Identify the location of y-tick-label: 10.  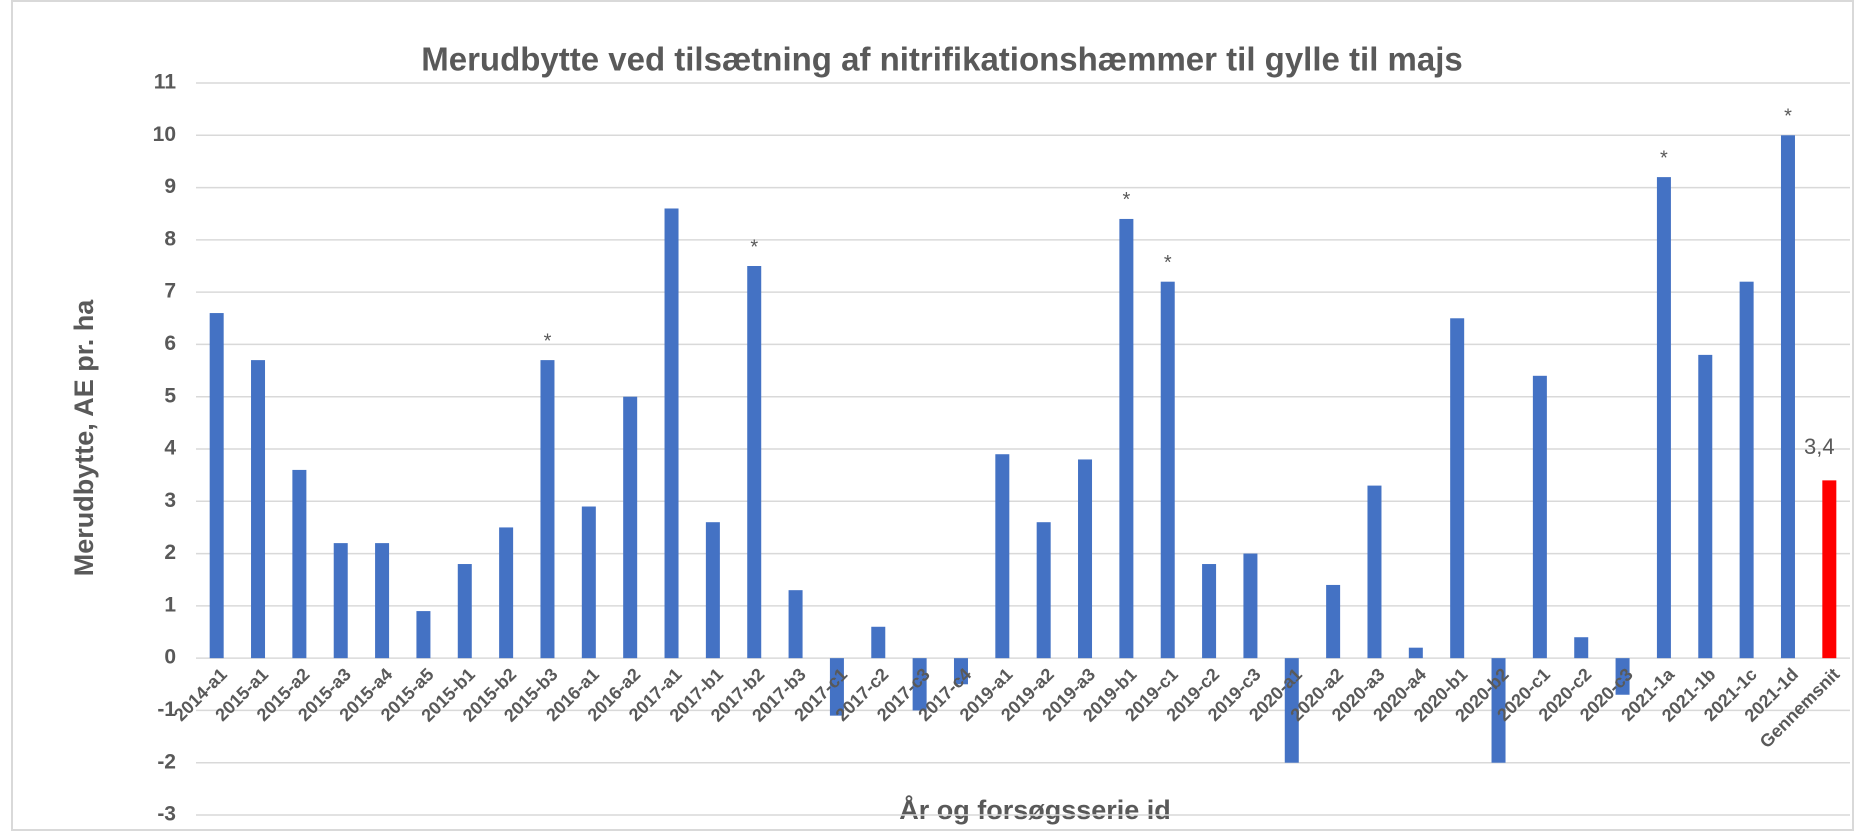
(164, 134).